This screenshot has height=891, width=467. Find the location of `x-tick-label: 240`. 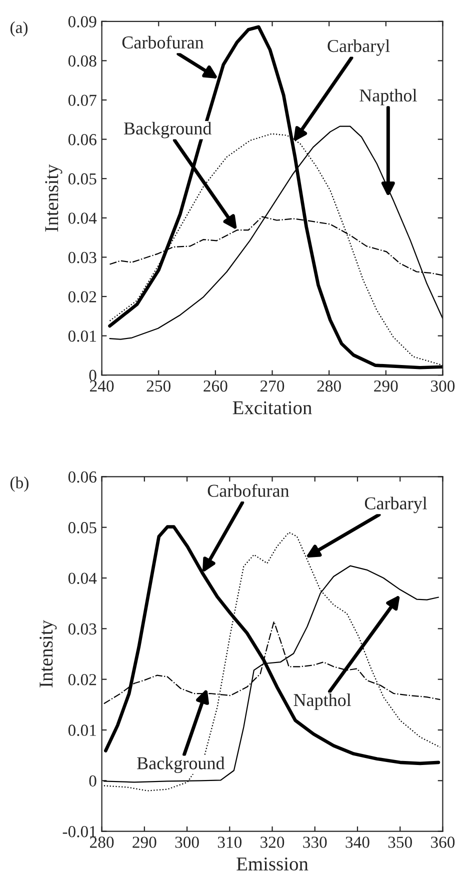

x-tick-label: 240 is located at coordinates (102, 386).